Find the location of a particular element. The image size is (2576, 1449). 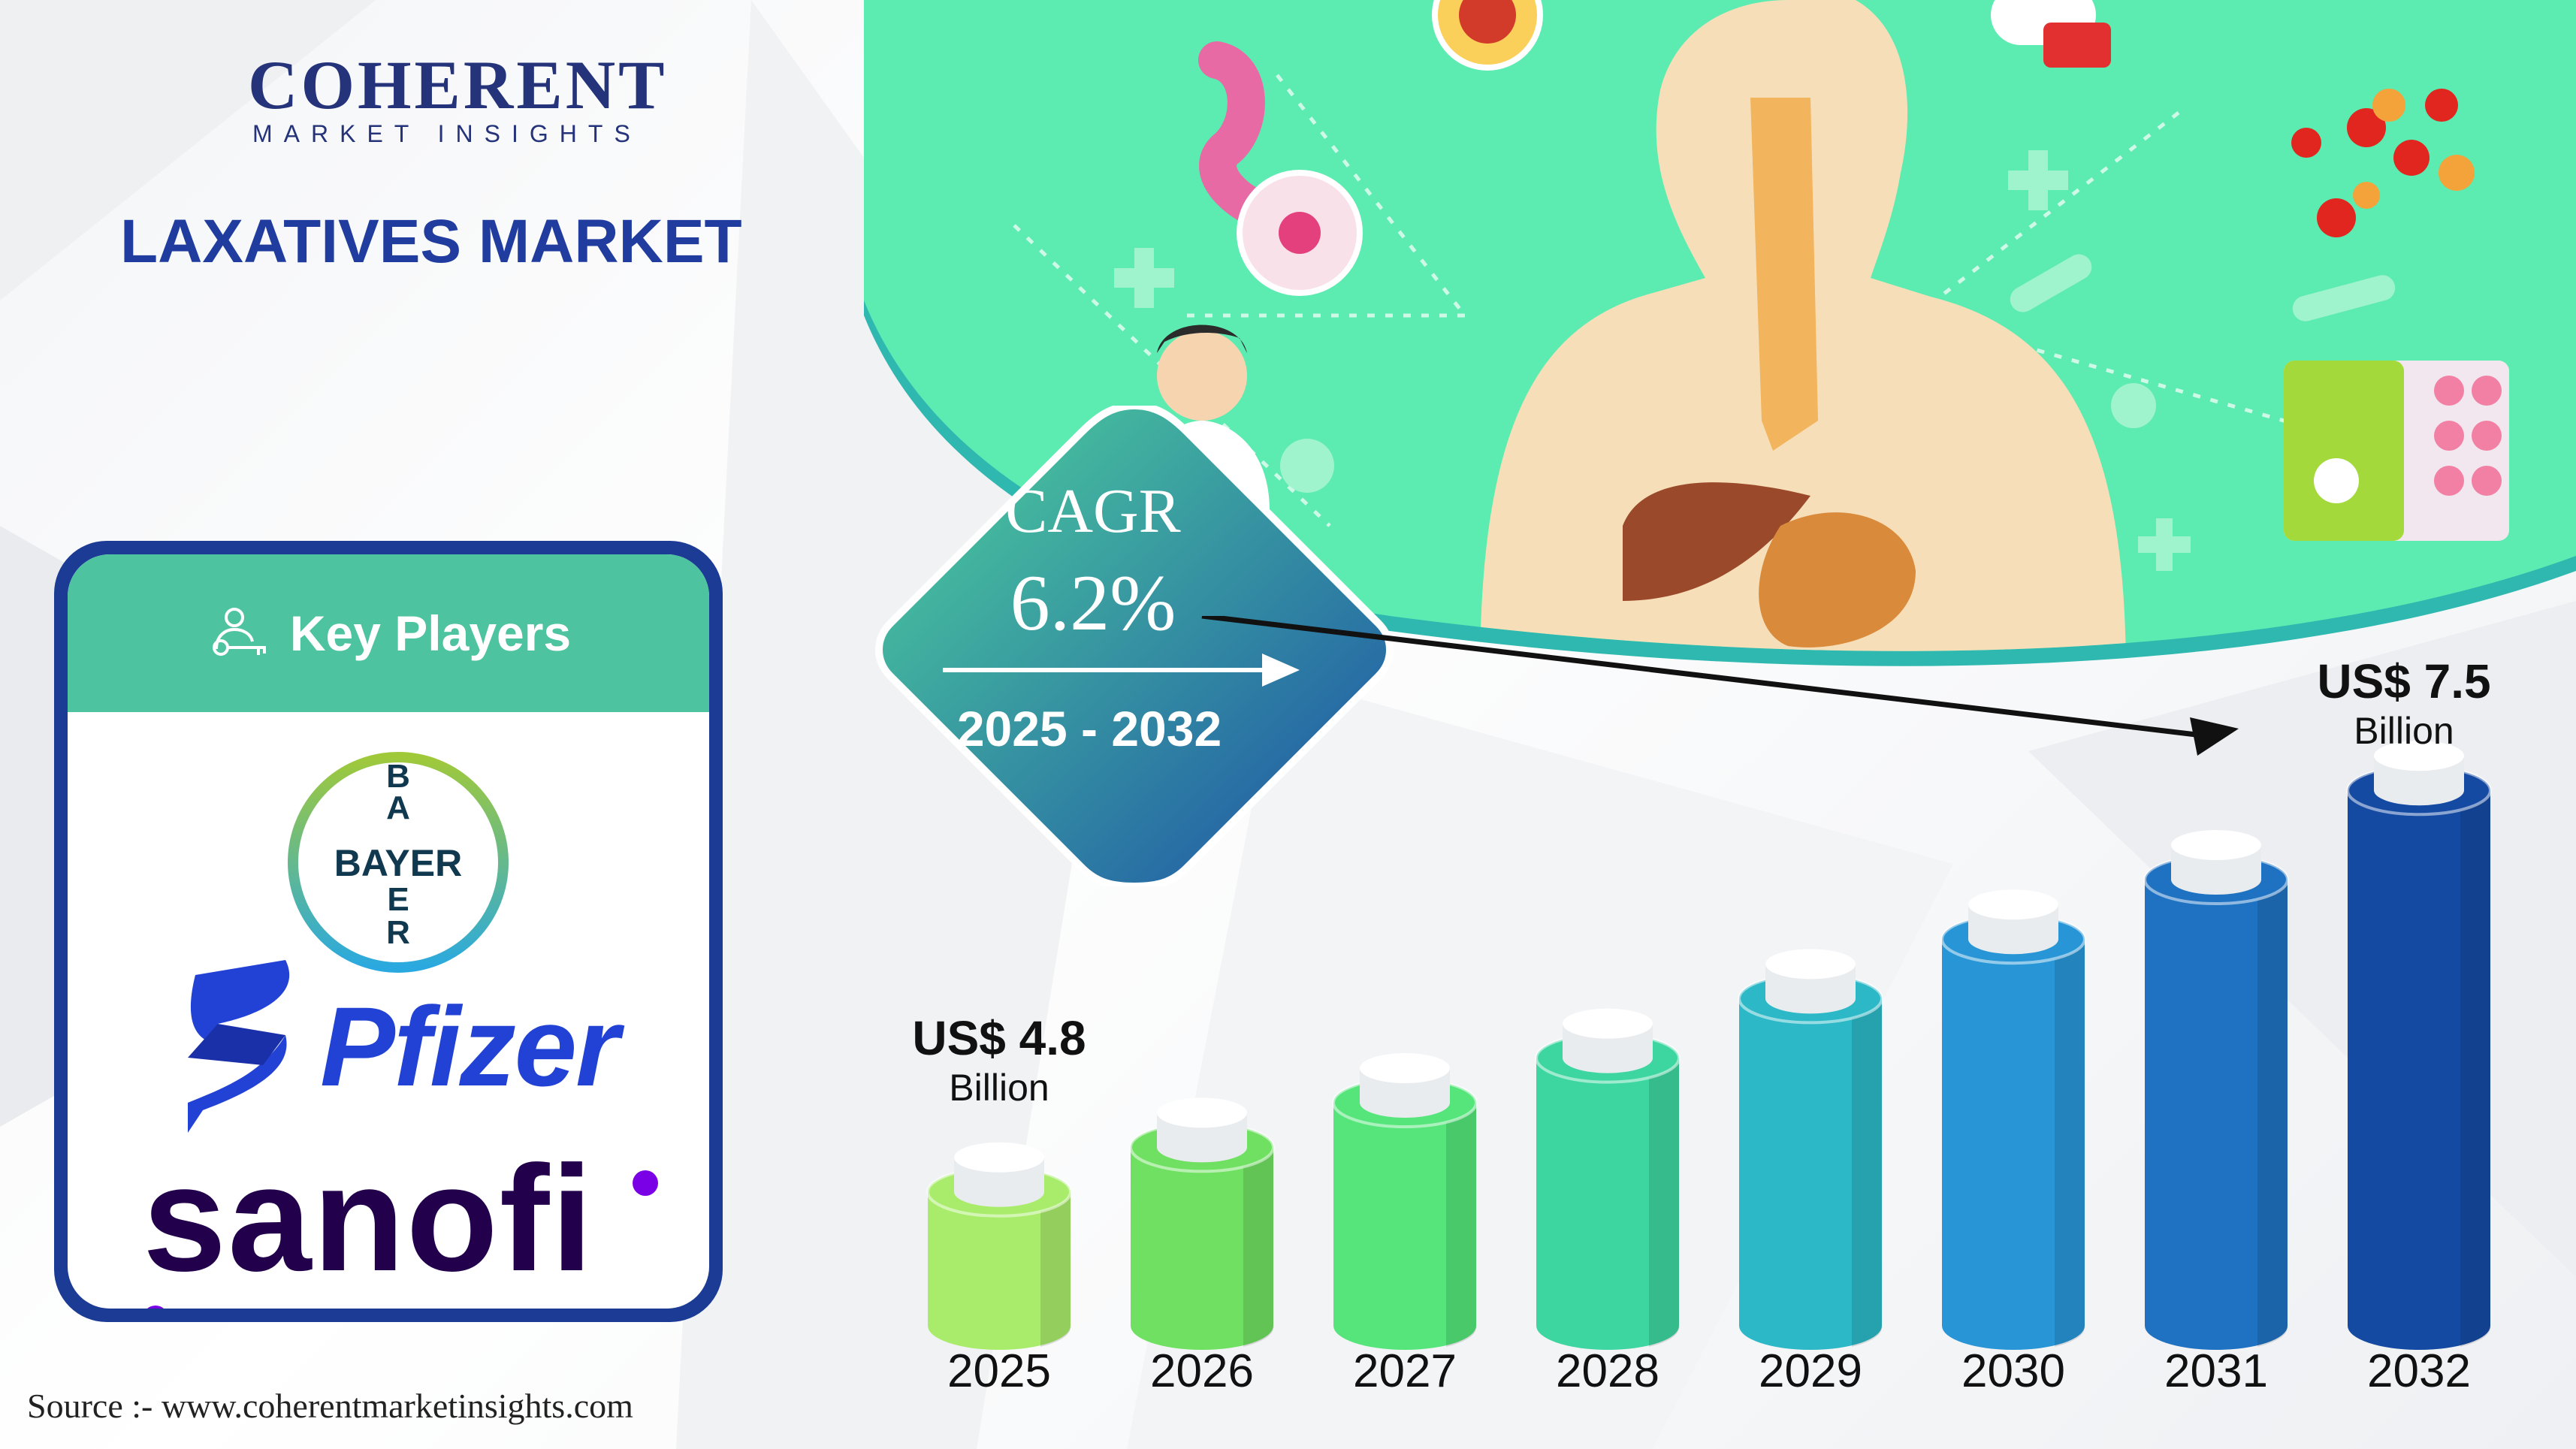

brand-tagline: MARKET INSIGHTS is located at coordinates (447, 133).